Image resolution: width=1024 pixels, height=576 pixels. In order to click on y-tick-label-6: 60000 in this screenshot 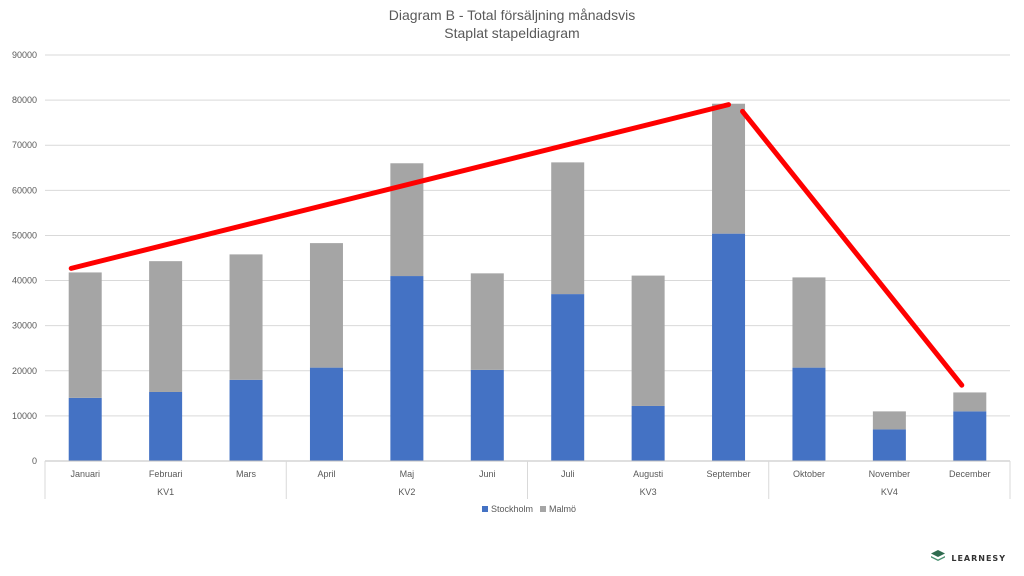, I will do `click(24, 190)`.